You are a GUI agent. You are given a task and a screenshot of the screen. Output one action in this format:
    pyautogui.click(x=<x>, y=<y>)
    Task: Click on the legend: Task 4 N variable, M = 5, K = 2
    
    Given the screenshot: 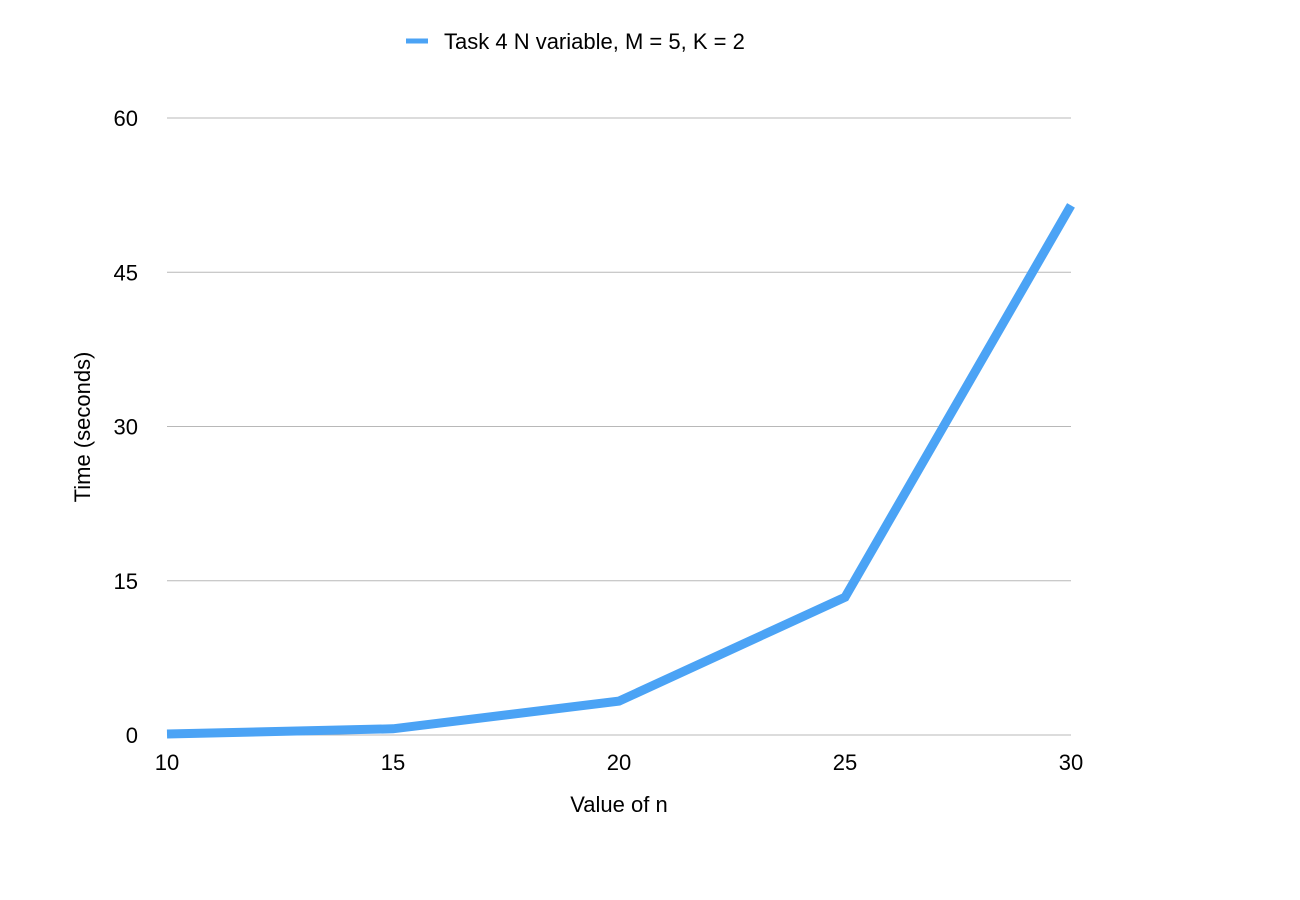 What is the action you would take?
    pyautogui.click(x=575, y=41)
    